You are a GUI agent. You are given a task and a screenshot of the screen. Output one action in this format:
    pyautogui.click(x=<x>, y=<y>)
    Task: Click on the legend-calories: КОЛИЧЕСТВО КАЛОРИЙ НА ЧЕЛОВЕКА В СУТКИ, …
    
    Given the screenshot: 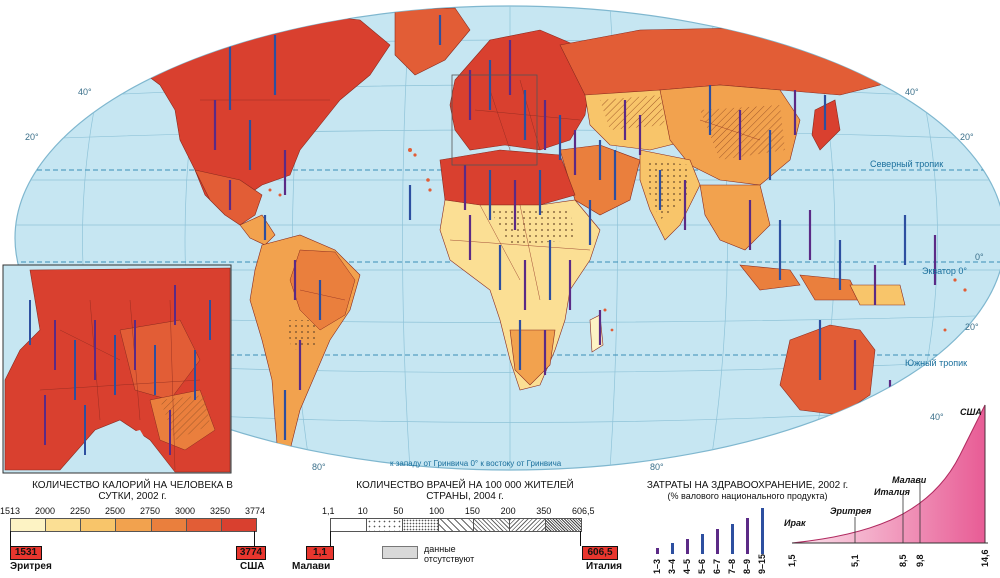 What is the action you would take?
    pyautogui.click(x=133, y=525)
    